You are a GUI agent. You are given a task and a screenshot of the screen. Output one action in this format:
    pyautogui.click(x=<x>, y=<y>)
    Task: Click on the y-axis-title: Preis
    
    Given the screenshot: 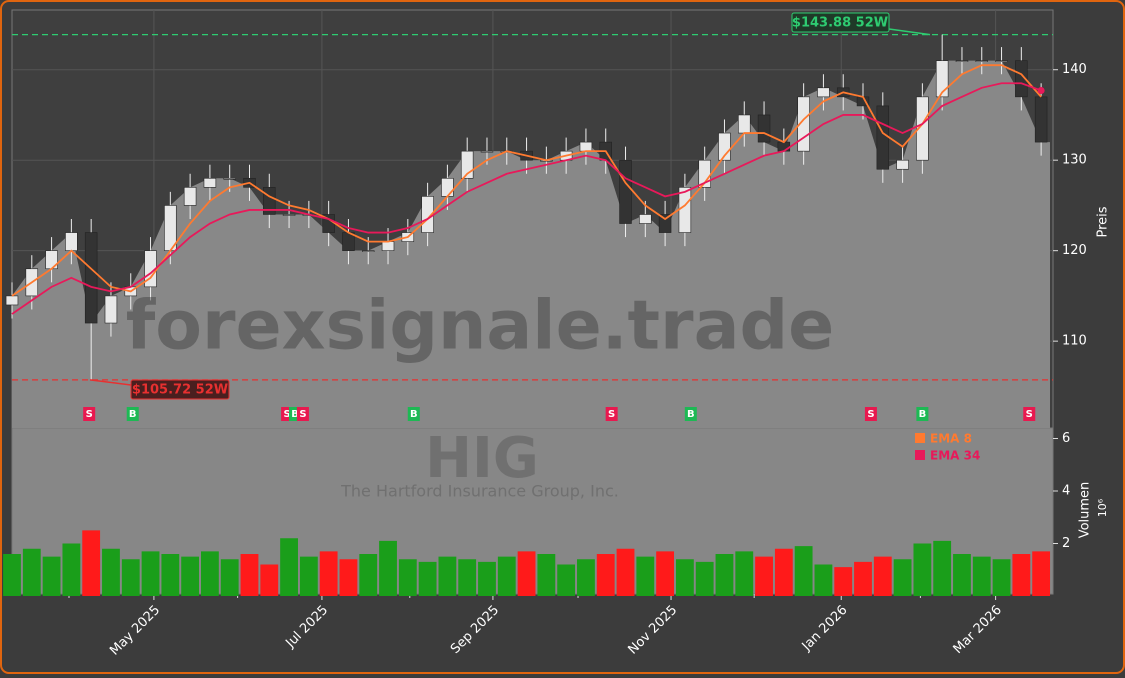 What is the action you would take?
    pyautogui.click(x=1103, y=221)
    